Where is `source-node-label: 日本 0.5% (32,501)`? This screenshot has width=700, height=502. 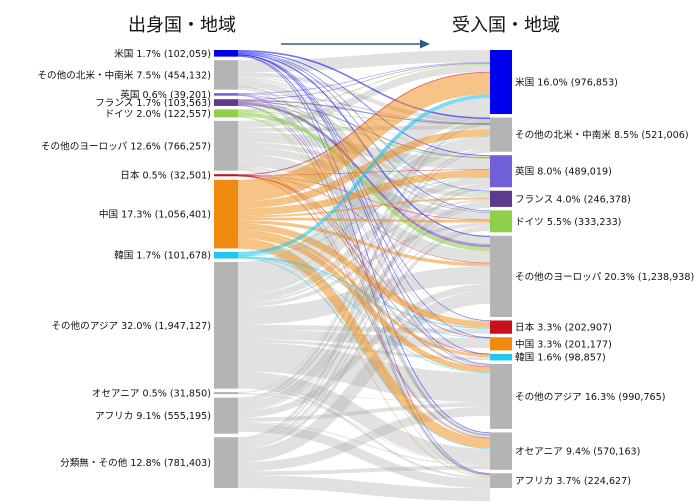 source-node-label: 日本 0.5% (32,501) is located at coordinates (165, 176).